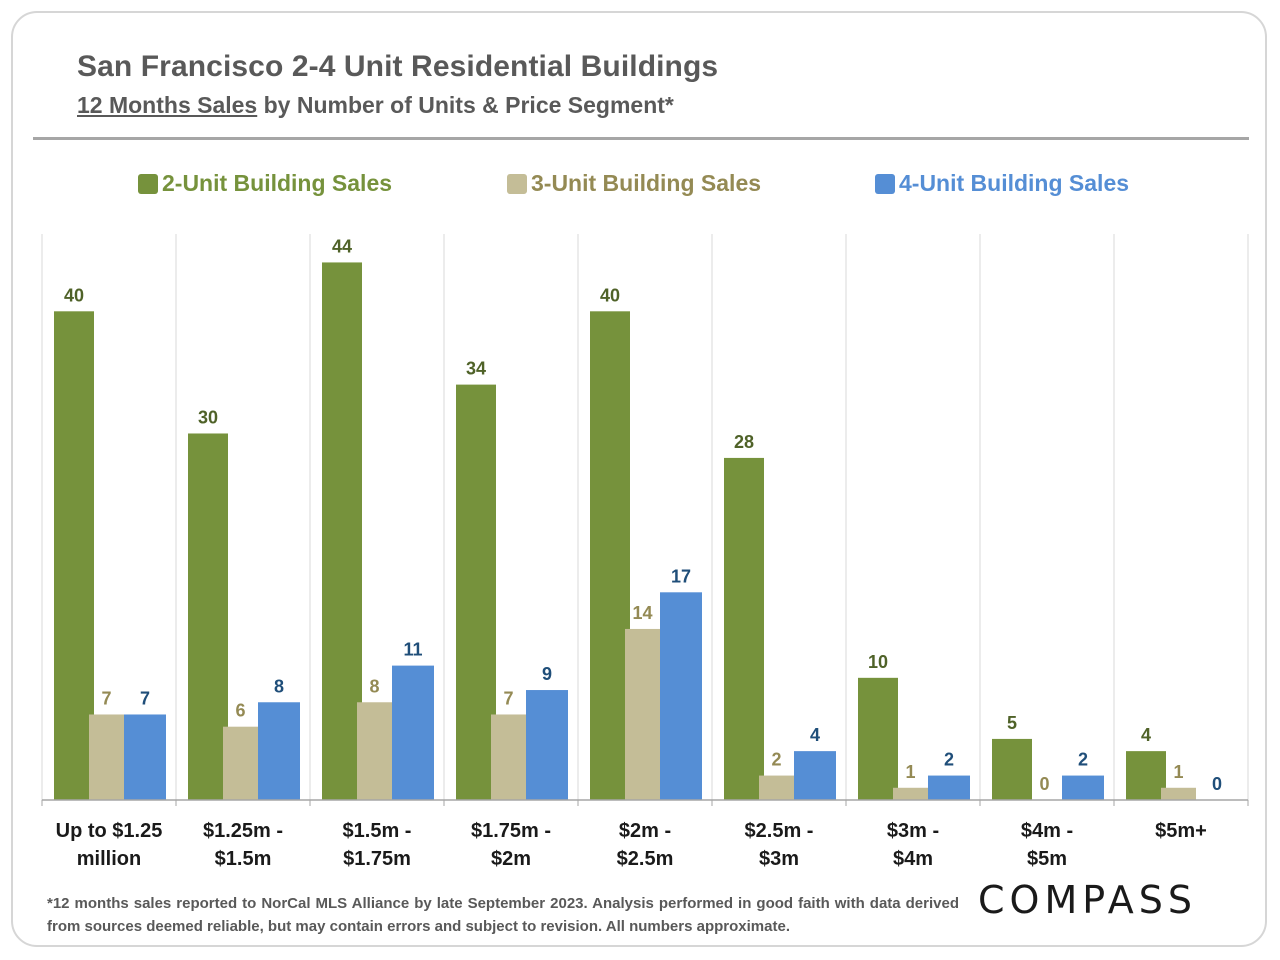  What do you see at coordinates (148, 183) in the screenshot?
I see `legend-swatch-2-unit` at bounding box center [148, 183].